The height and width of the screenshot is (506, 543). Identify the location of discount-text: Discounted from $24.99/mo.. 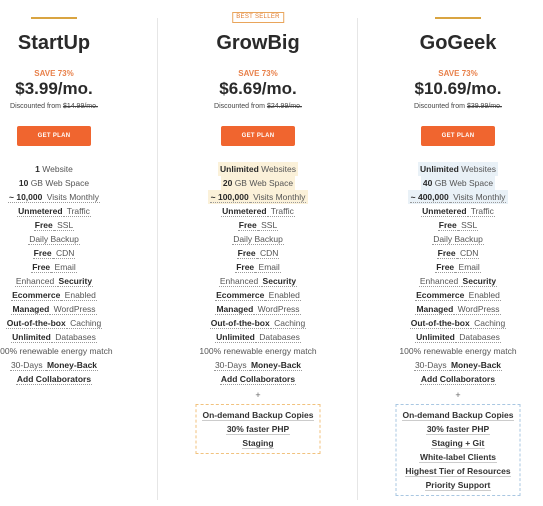
(258, 106).